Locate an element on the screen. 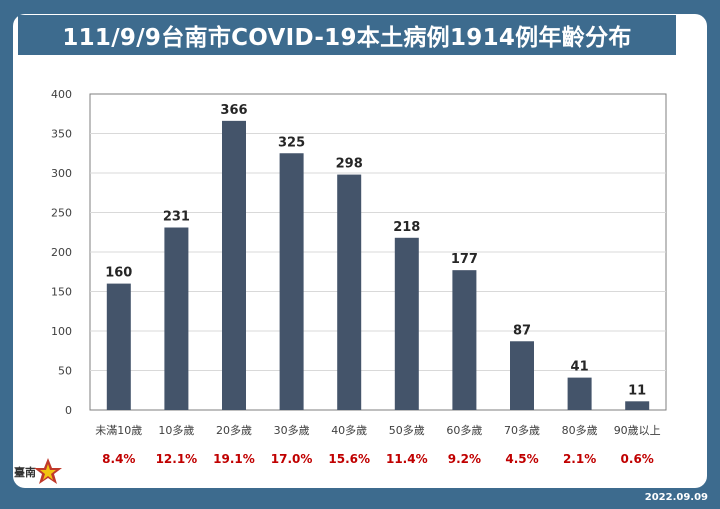  logo-text: 臺南 is located at coordinates (25, 472).